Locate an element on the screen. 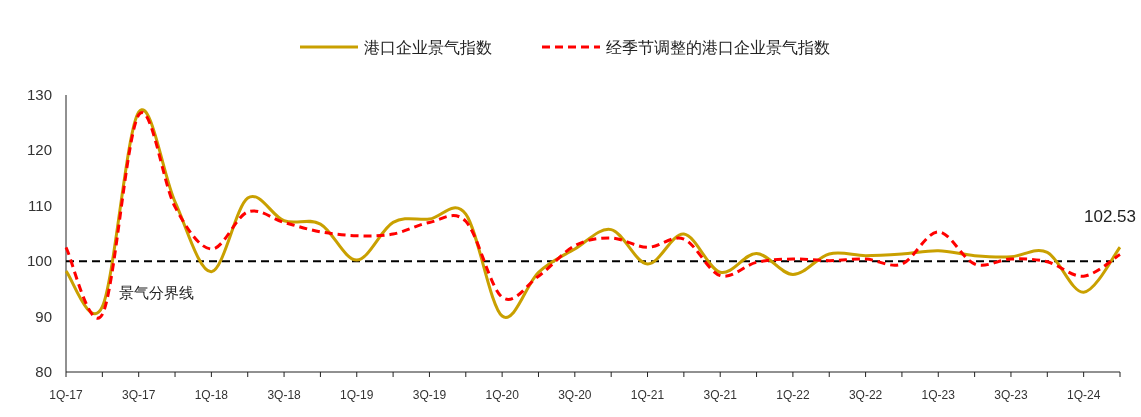 This screenshot has width=1141, height=417. x-tick-label: 3Q-22 is located at coordinates (865, 395).